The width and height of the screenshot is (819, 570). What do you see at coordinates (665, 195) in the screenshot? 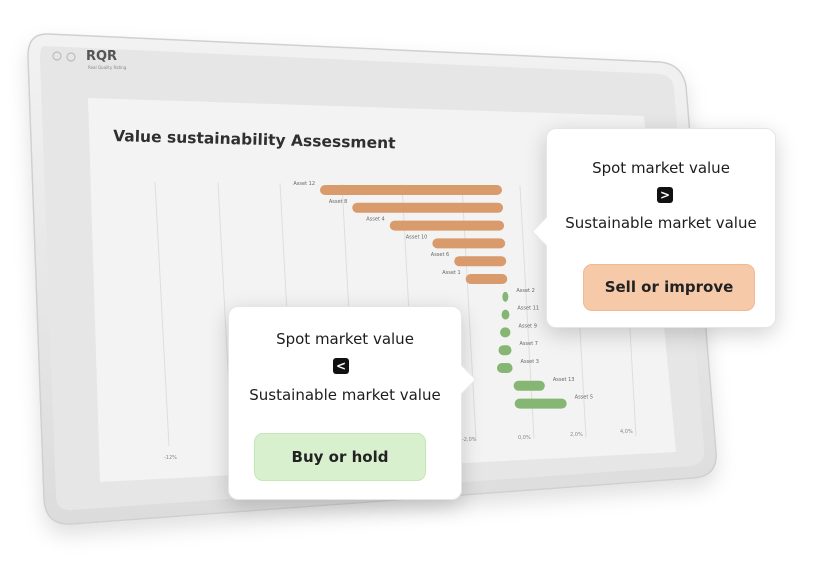
I see `greater-than-icon: >` at bounding box center [665, 195].